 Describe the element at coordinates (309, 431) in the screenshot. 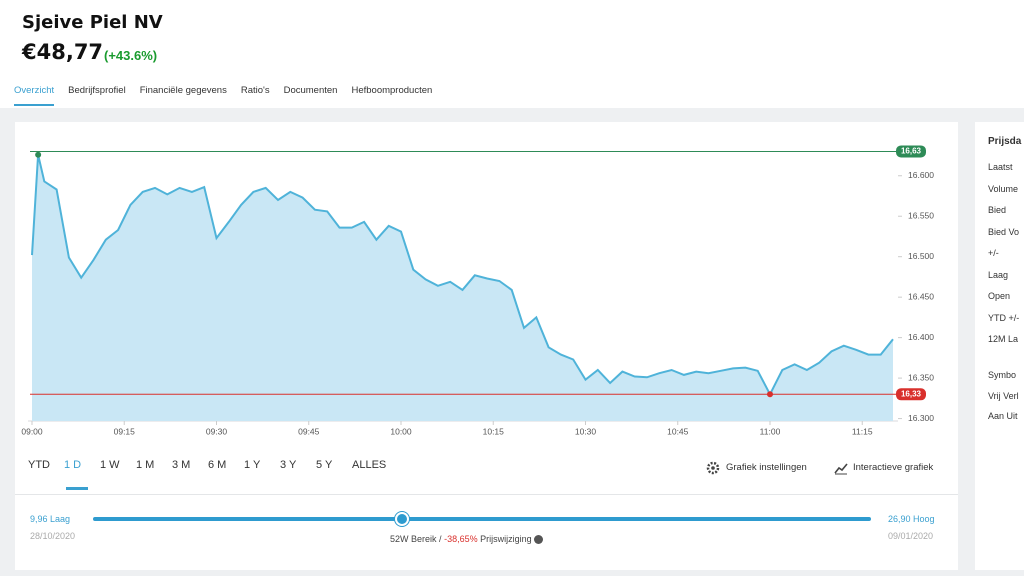

I see `x-tick-label: 09:45` at that location.